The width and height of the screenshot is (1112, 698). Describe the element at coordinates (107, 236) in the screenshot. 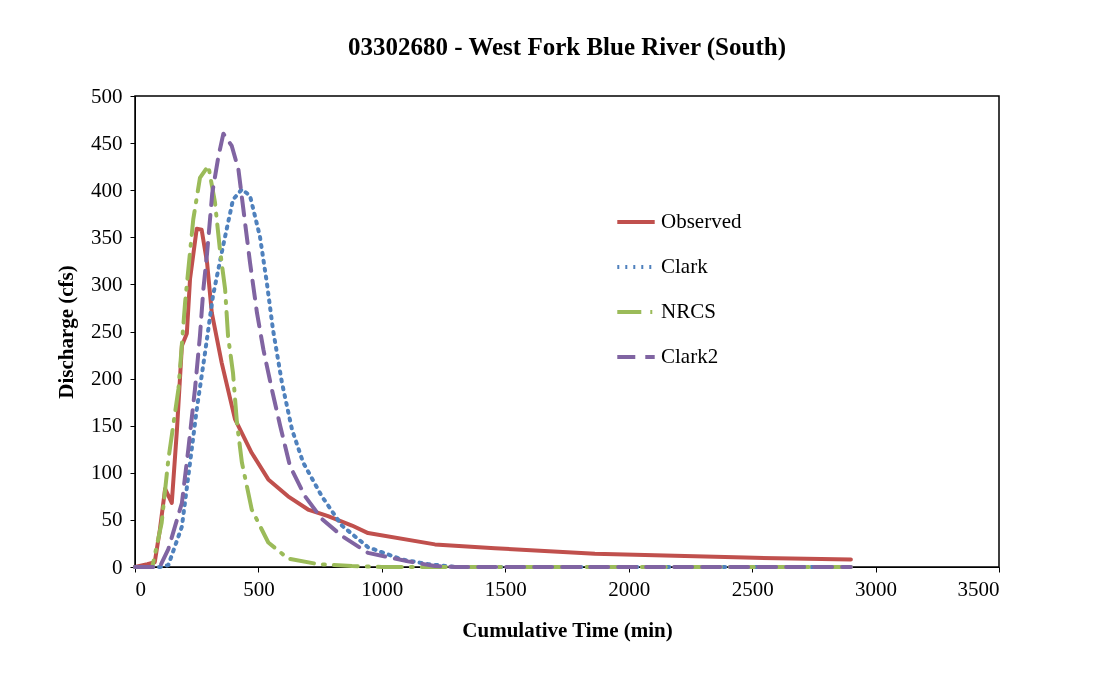

I see `y-tick-label: 350` at that location.